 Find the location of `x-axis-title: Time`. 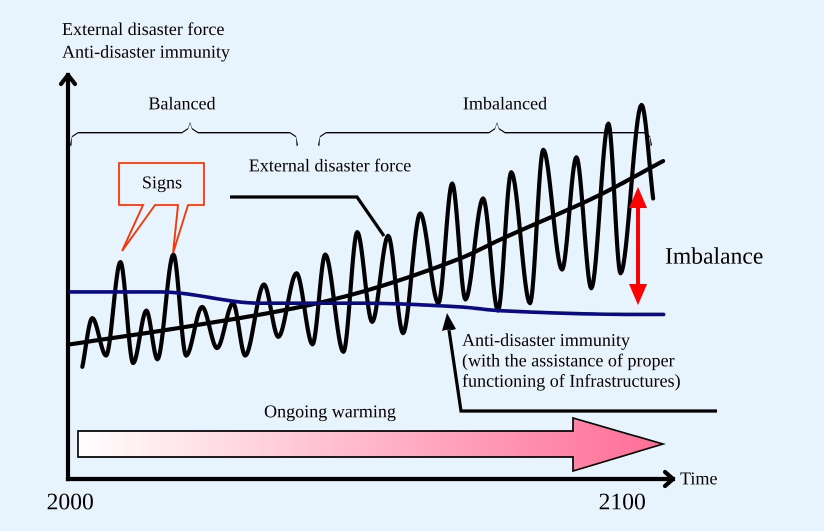

x-axis-title: Time is located at coordinates (698, 478).